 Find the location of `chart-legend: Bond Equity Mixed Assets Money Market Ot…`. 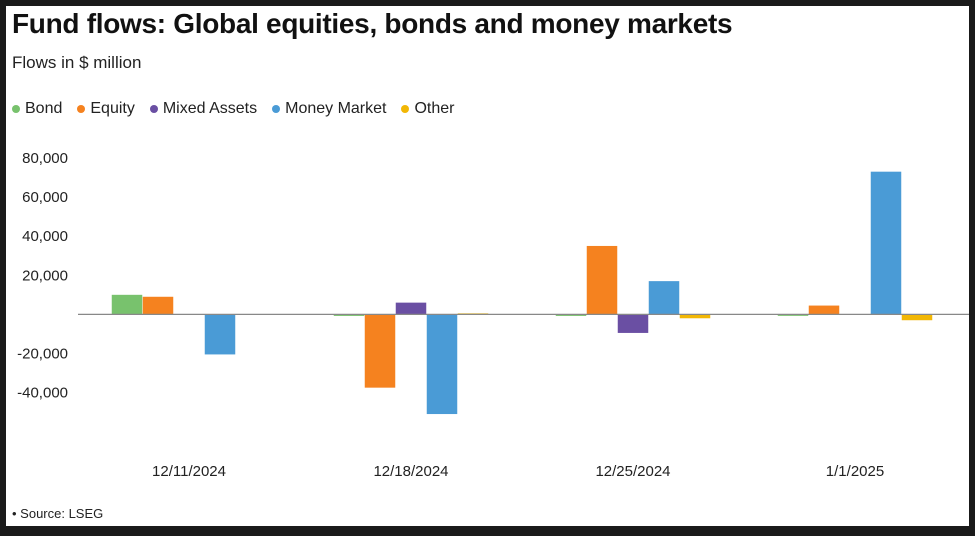

chart-legend: Bond Equity Mixed Assets Money Market Ot… is located at coordinates (241, 109).